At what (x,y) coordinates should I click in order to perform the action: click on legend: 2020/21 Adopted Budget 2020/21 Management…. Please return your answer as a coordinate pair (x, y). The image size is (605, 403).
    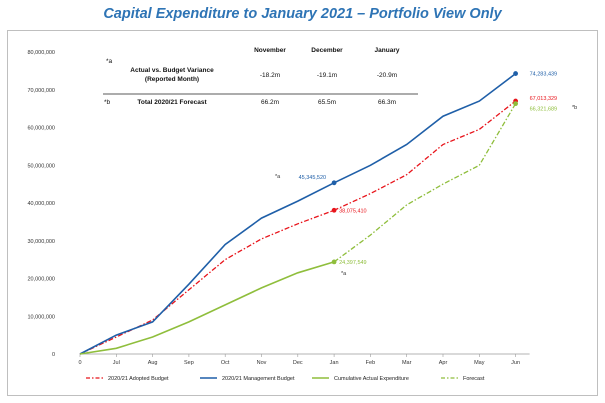
    Looking at the image, I should click on (285, 379).